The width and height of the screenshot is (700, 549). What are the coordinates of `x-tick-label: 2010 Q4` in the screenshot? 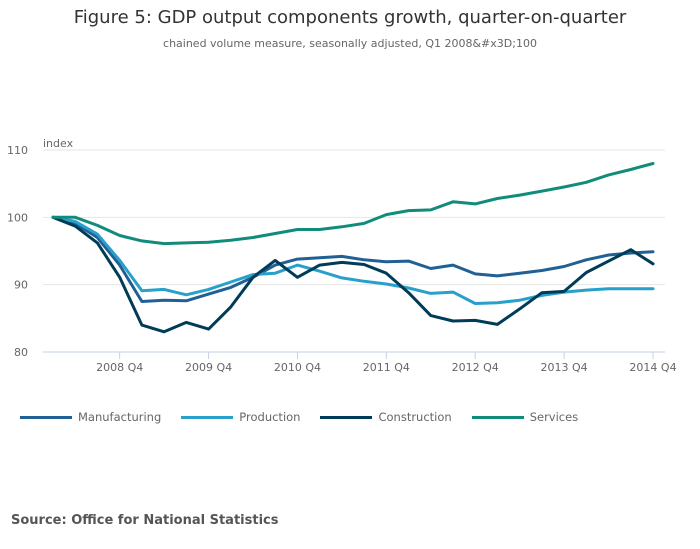 It's located at (297, 367).